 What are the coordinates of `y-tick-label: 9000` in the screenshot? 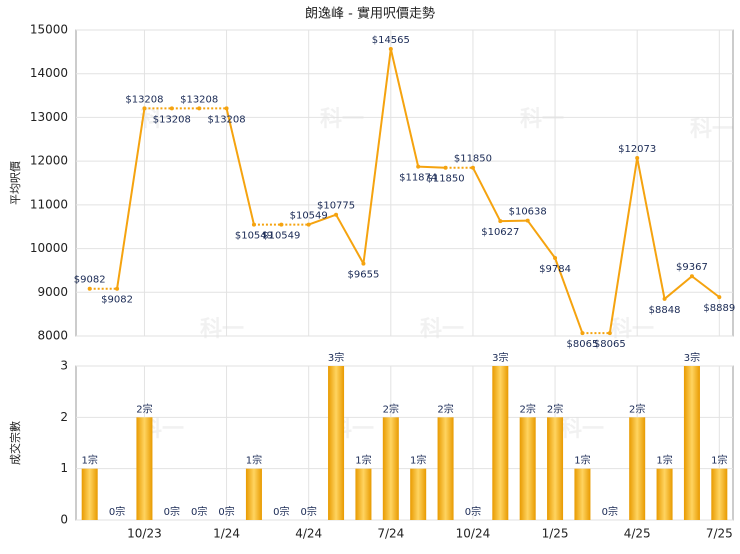 It's located at (52, 292).